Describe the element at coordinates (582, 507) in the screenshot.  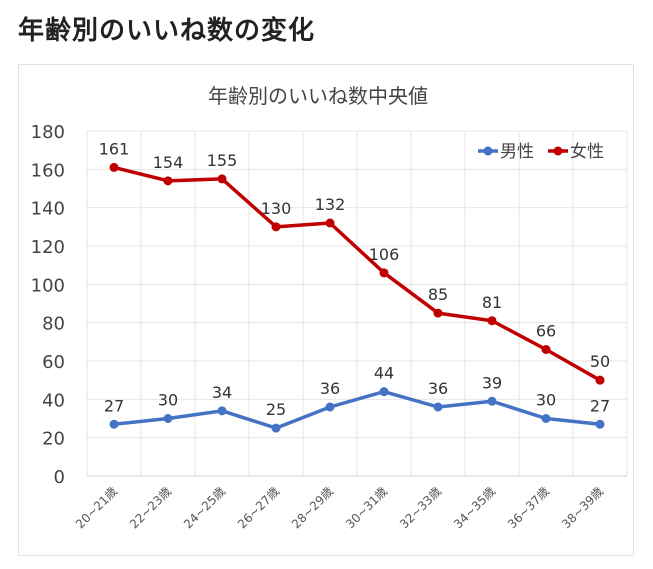
I see `x-tick-label: 38~39歳` at that location.